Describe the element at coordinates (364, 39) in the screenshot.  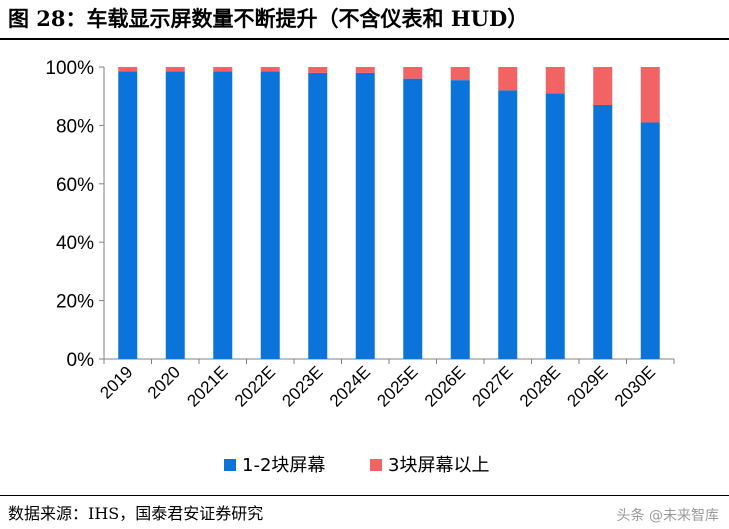
I see `title-divider` at that location.